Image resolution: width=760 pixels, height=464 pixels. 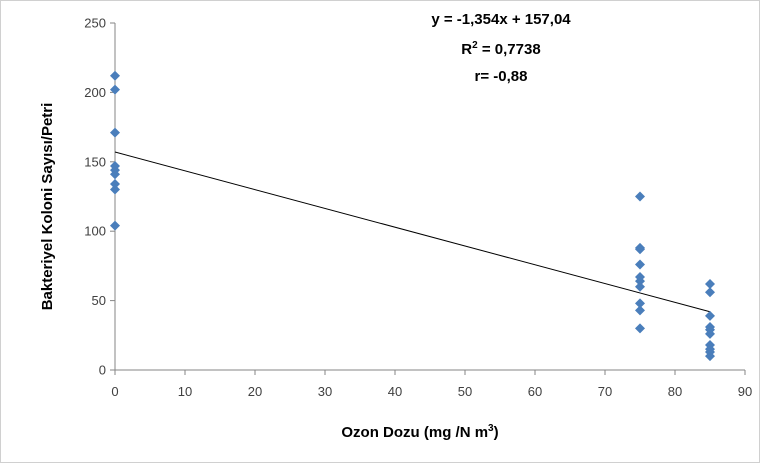 What do you see at coordinates (47, 207) in the screenshot?
I see `y-axis-title: Bakteriyel Koloni Sayısı/Petri` at bounding box center [47, 207].